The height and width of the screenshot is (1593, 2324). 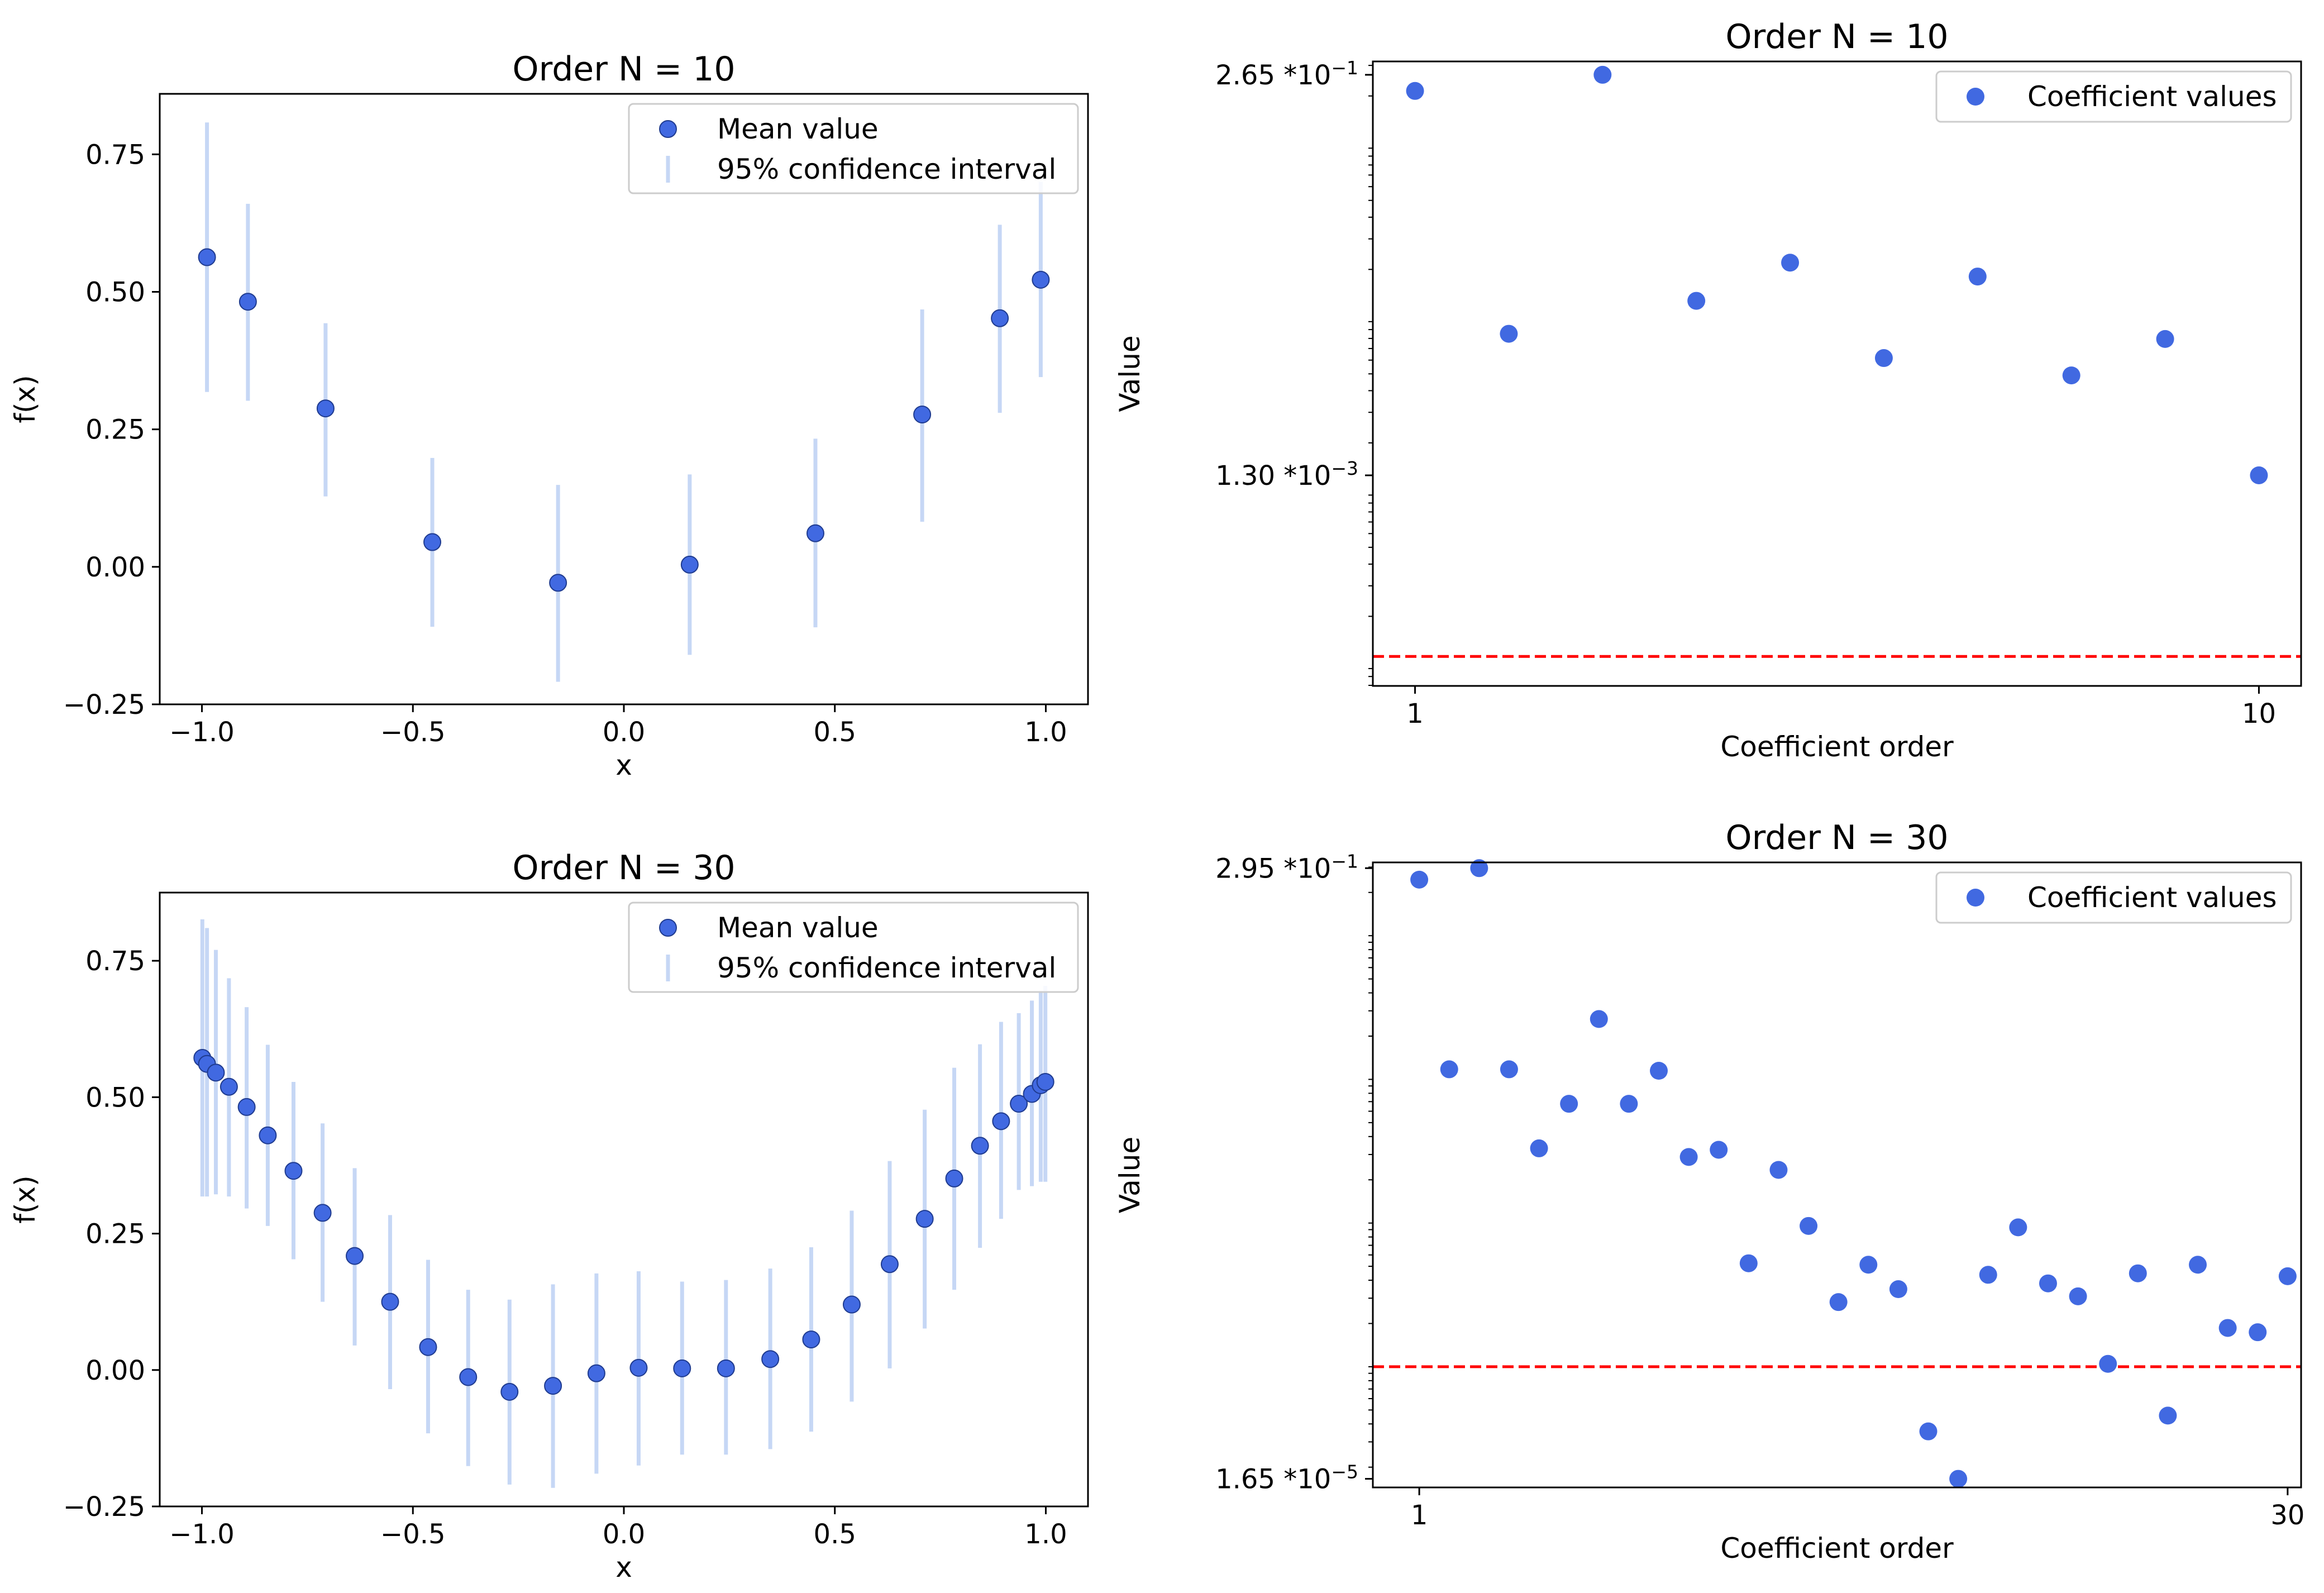 I want to click on legend-marker-icon, so click(x=1975, y=898).